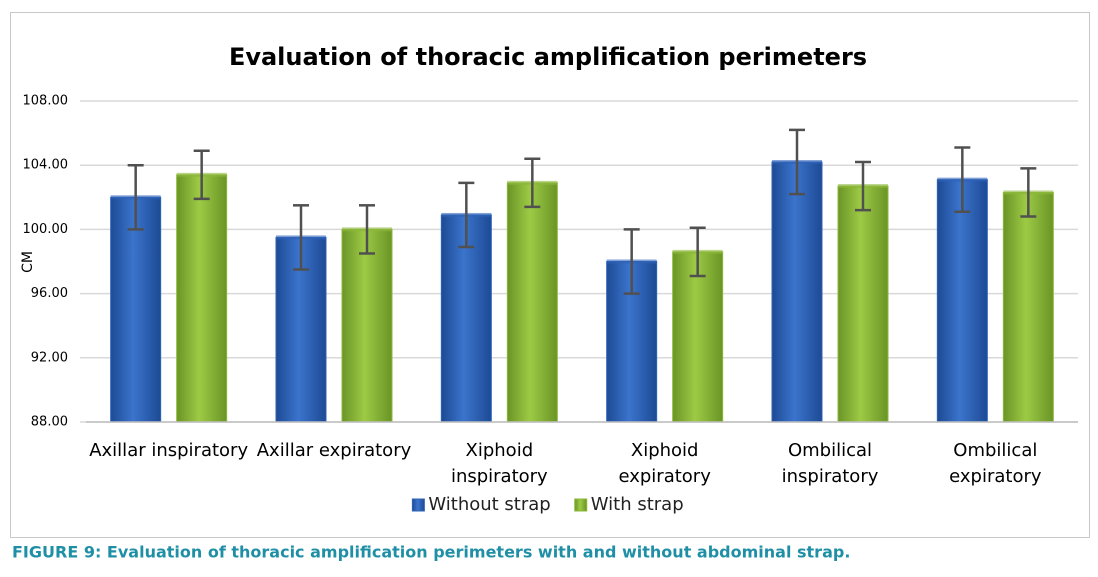 This screenshot has height=577, width=1098. Describe the element at coordinates (46, 229) in the screenshot. I see `y-tick-label: 100.00` at that location.